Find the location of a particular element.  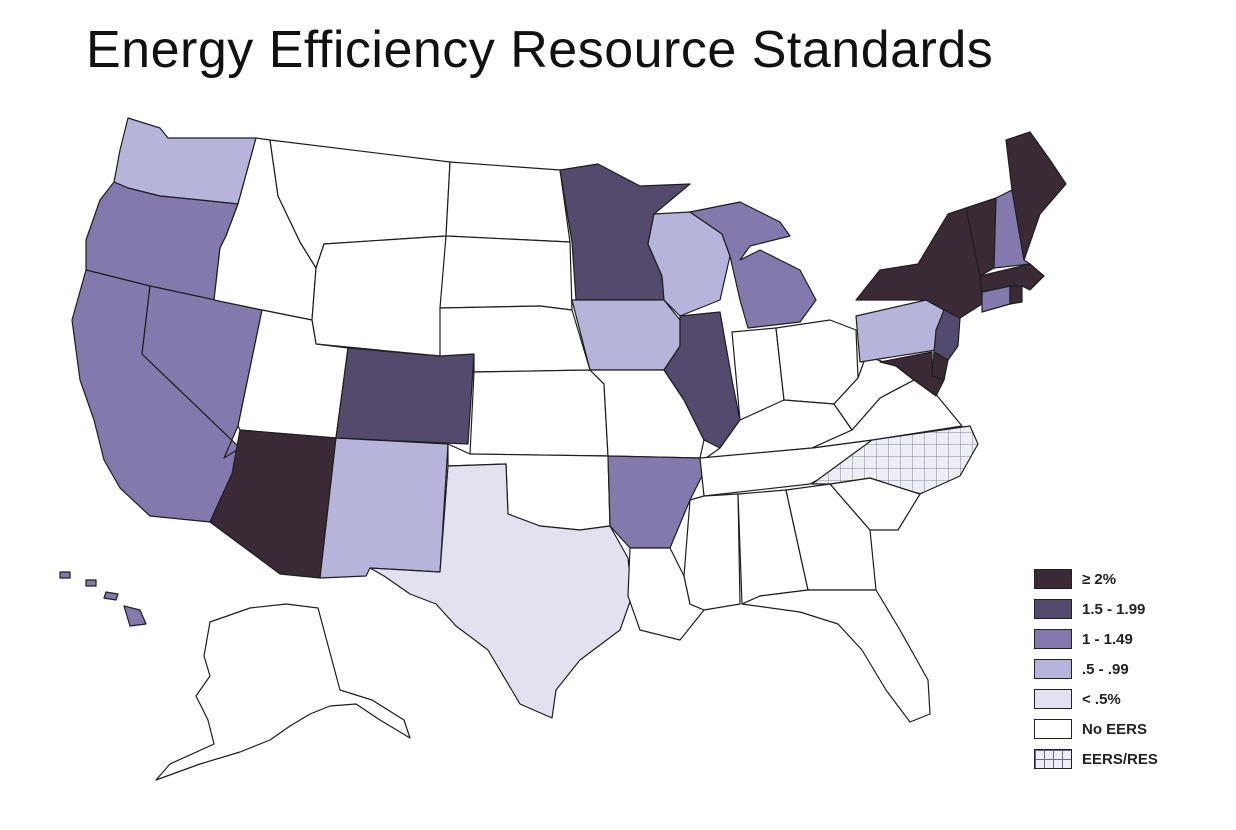

swatch-lightest-icon is located at coordinates (1053, 699).